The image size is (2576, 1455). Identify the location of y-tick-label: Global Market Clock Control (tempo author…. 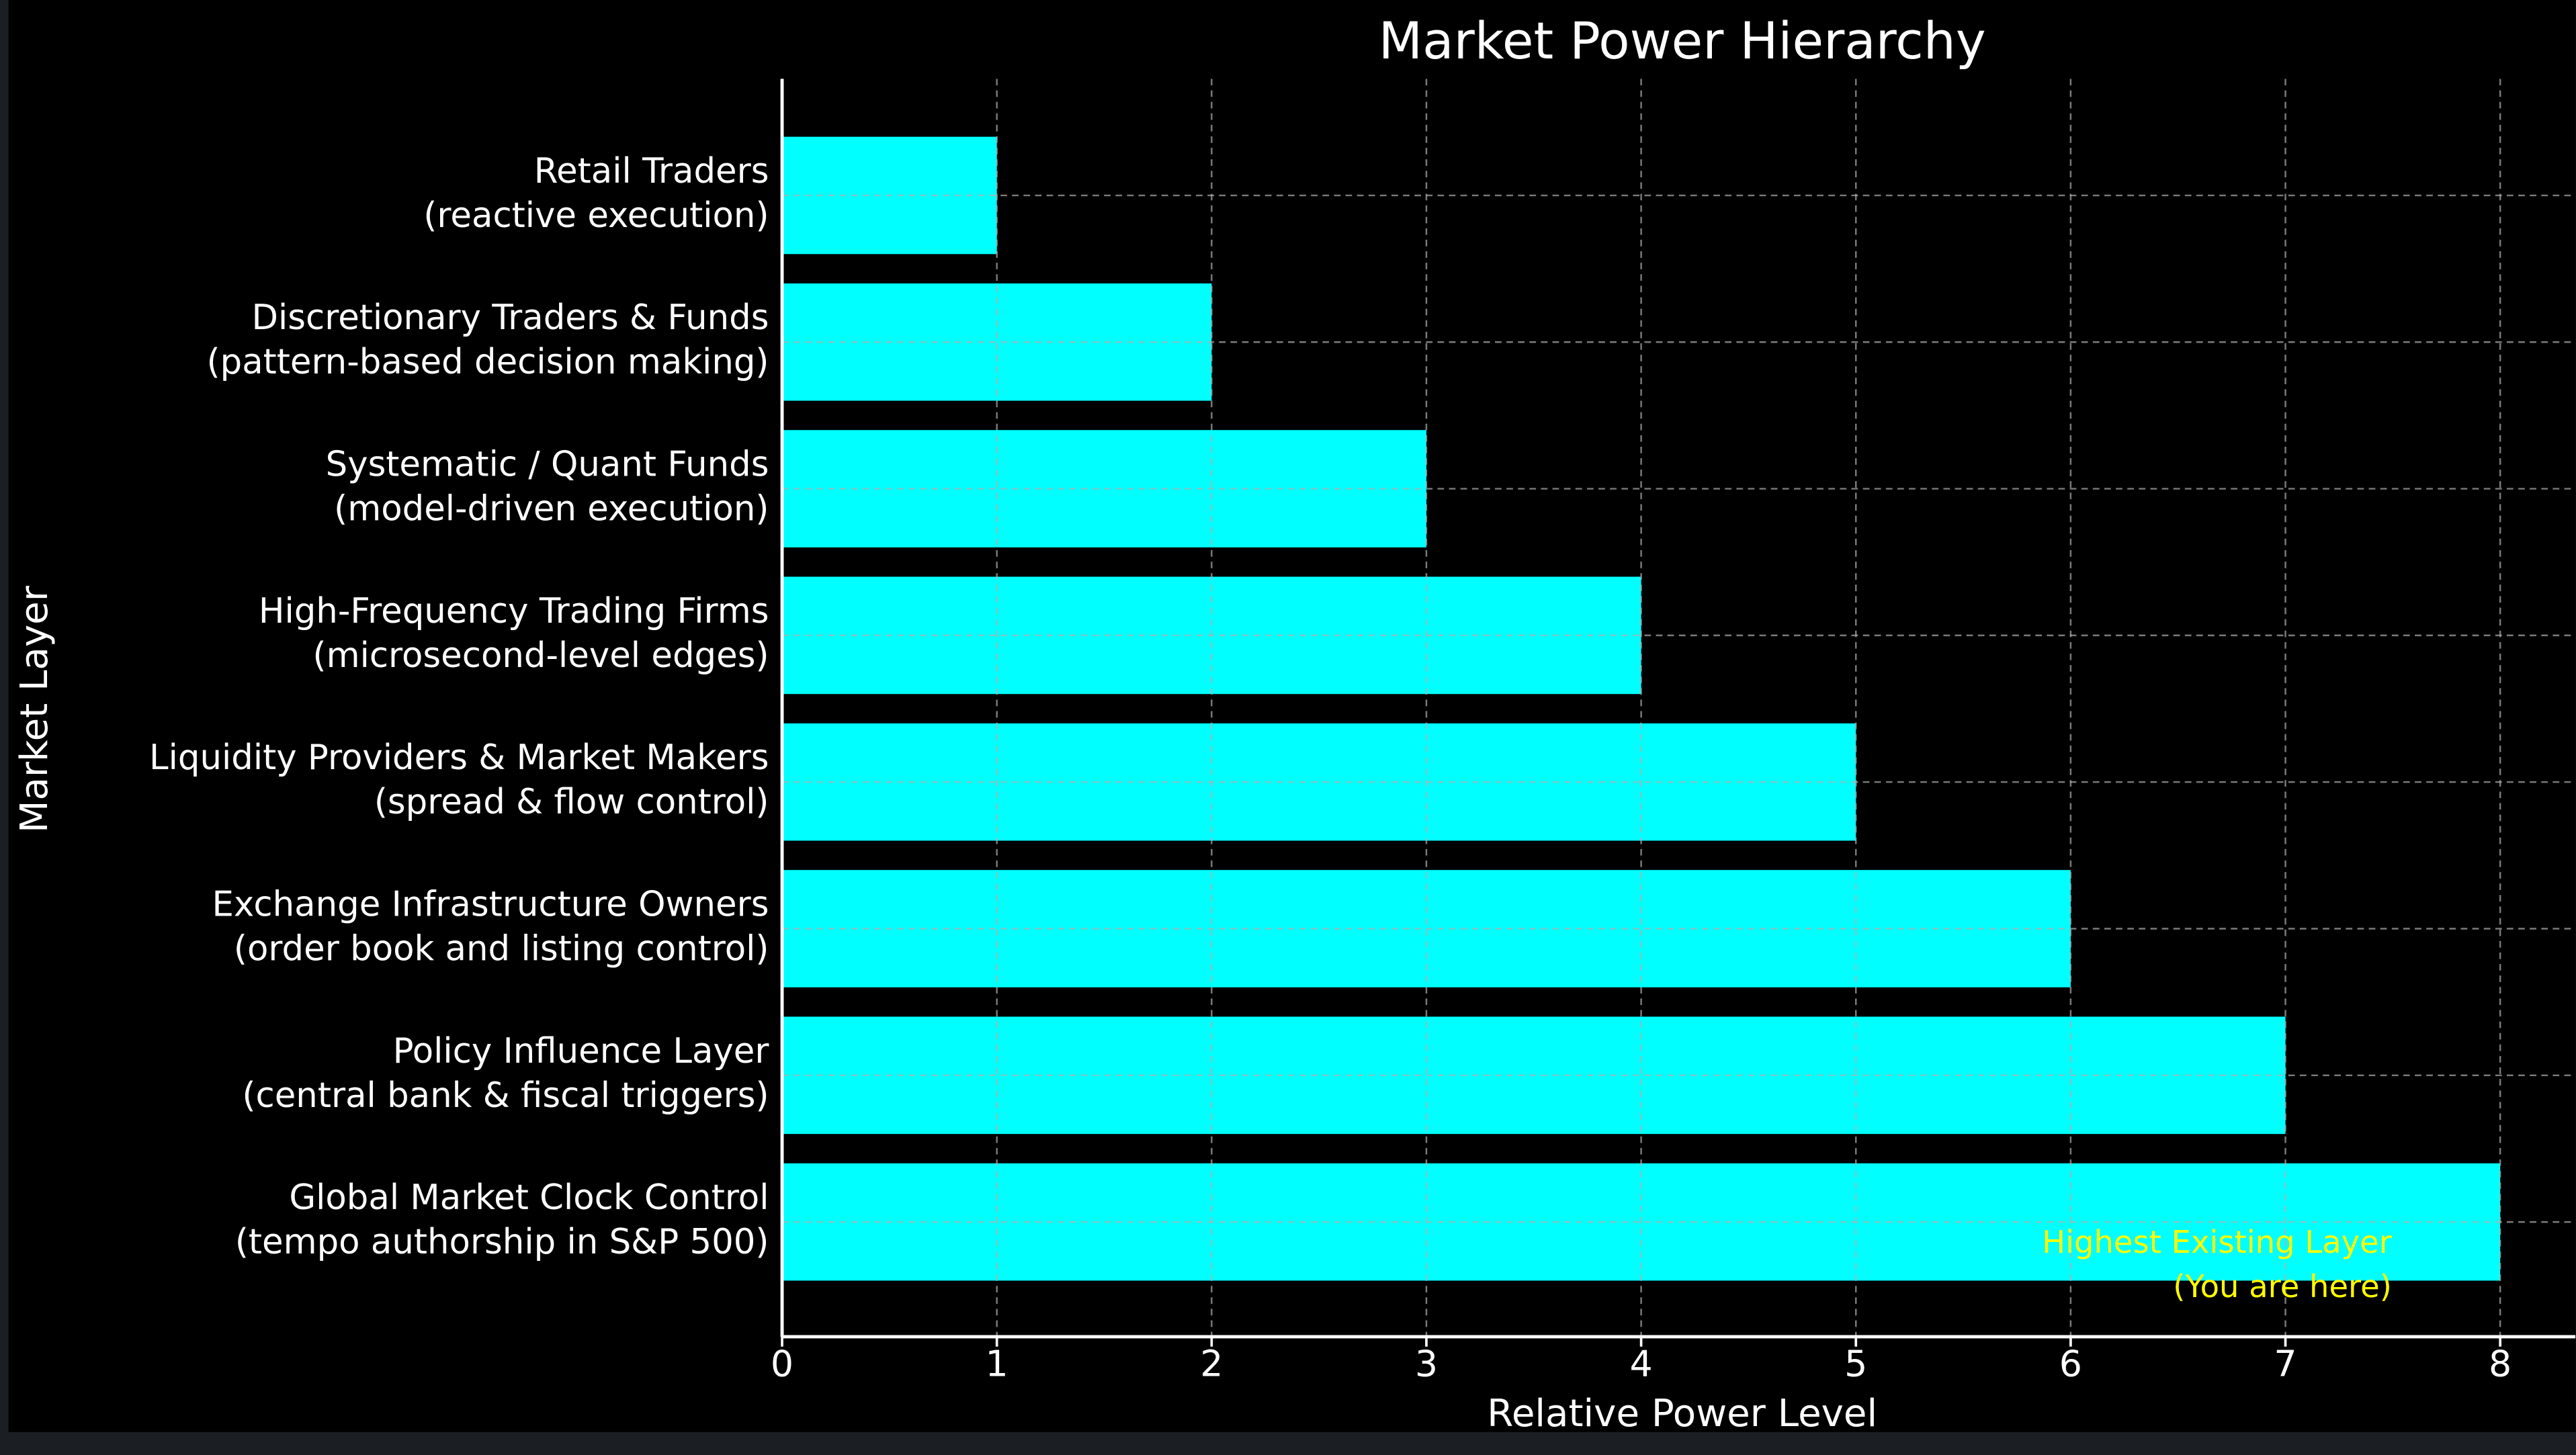
(502, 1220).